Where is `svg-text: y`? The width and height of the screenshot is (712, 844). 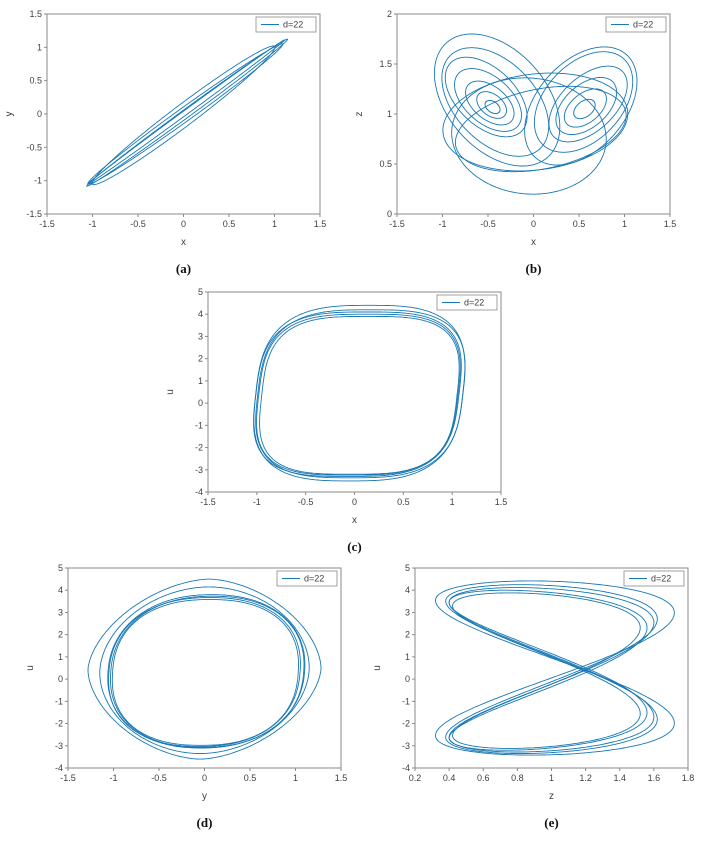 svg-text: y is located at coordinates (204, 796).